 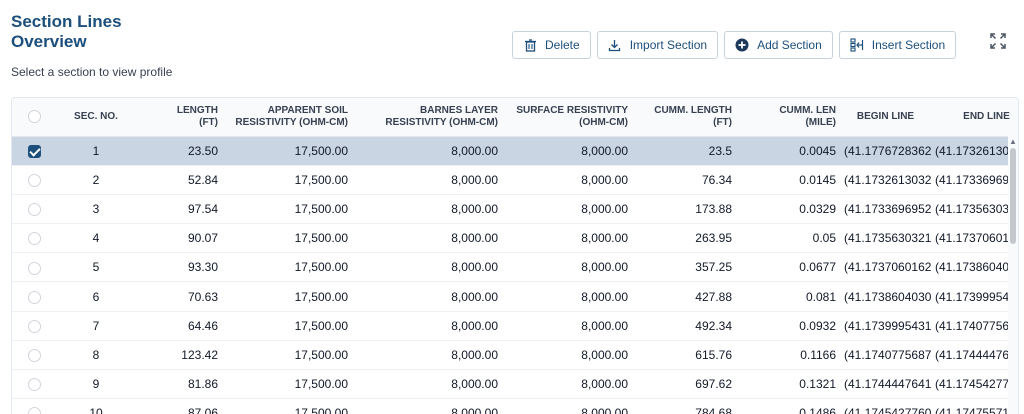 What do you see at coordinates (1013, 275) in the screenshot?
I see `vertical-scrollbar: ▲` at bounding box center [1013, 275].